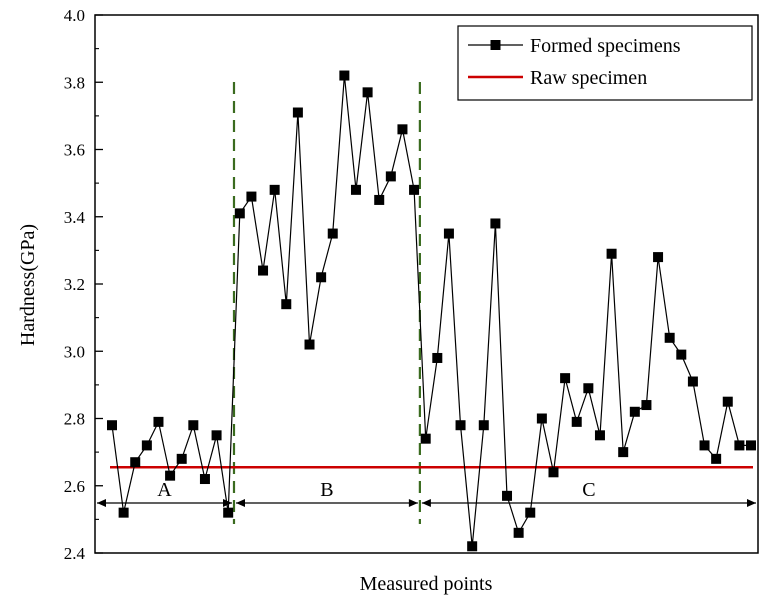 This screenshot has width=774, height=604. I want to click on y-tick-label: 2.8, so click(74, 419).